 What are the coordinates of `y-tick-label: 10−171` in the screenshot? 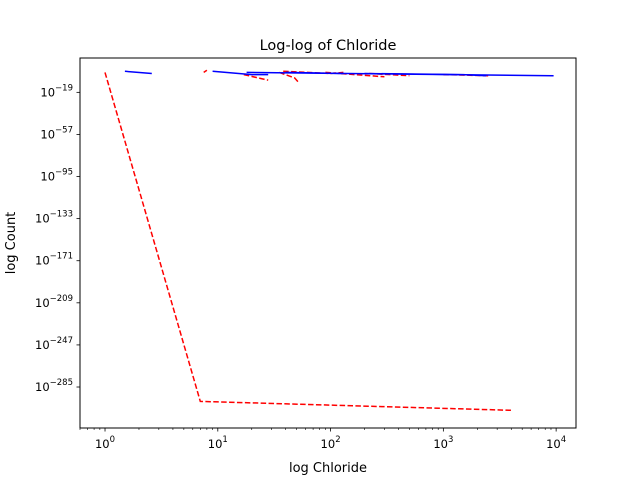 It's located at (54, 260).